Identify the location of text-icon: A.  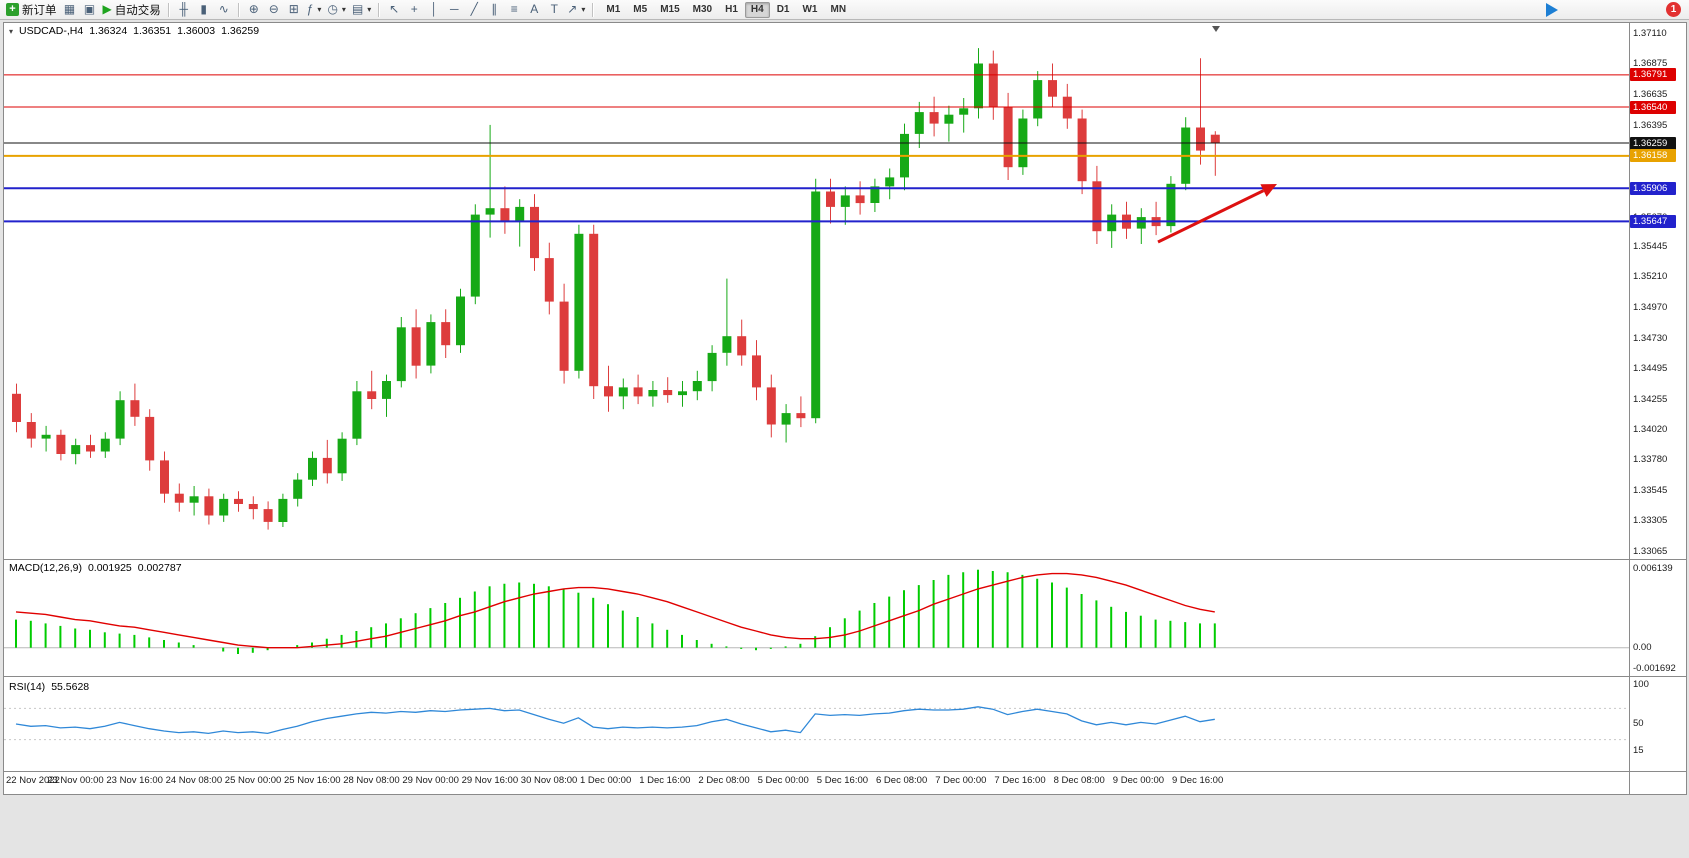
(534, 9).